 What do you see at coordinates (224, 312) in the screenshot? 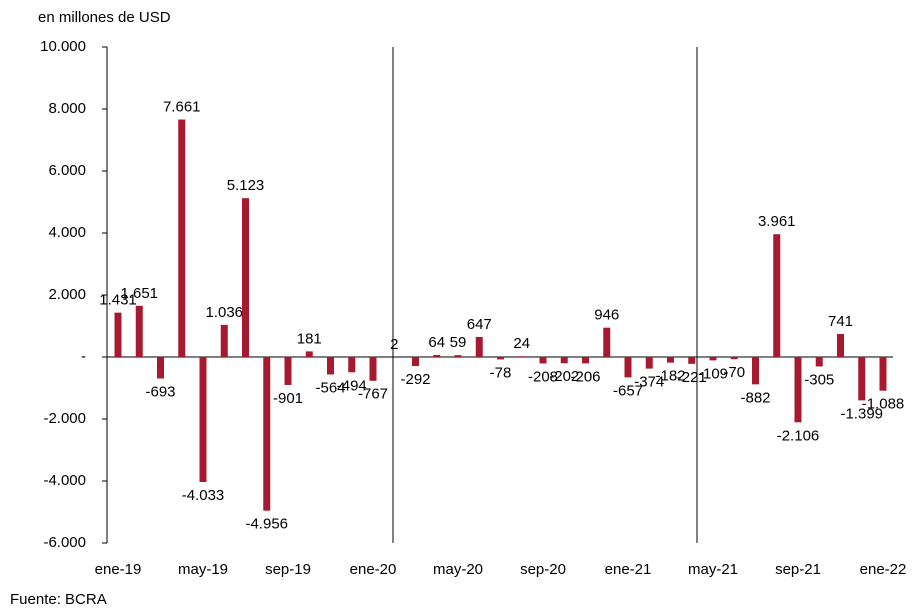
I see `data-label: 1.036` at bounding box center [224, 312].